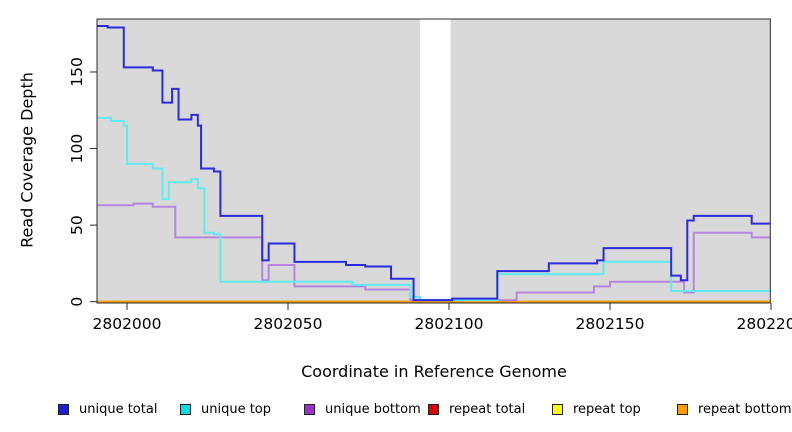 The height and width of the screenshot is (432, 792). Describe the element at coordinates (77, 302) in the screenshot. I see `y-tick-label: 0` at that location.